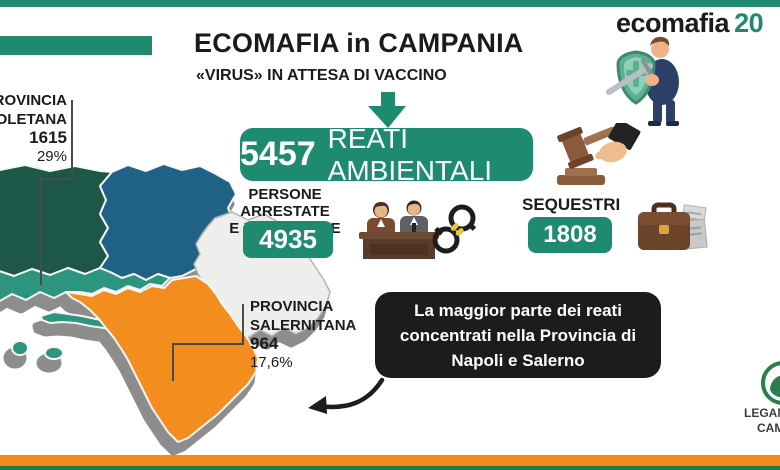 The height and width of the screenshot is (470, 780). What do you see at coordinates (570, 235) in the screenshot?
I see `sequestri-badge: 1808` at bounding box center [570, 235].